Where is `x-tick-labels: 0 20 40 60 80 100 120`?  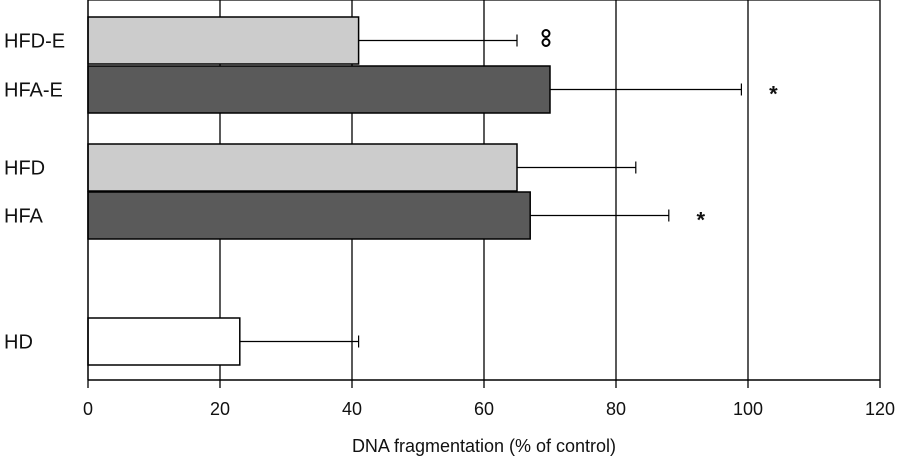
x-tick-labels: 0 20 40 60 80 100 120 is located at coordinates (489, 409).